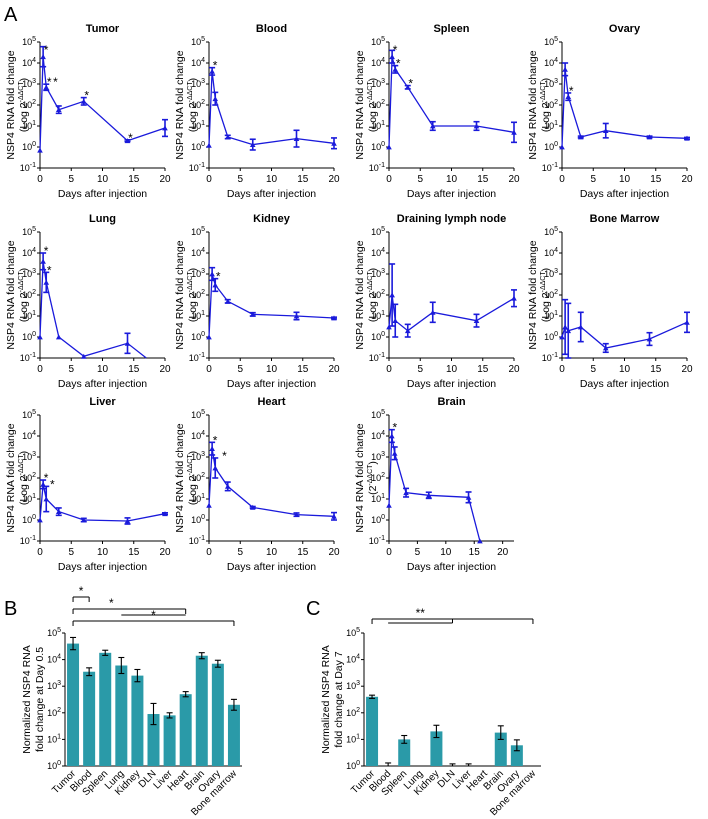 The image size is (708, 819). What do you see at coordinates (193, 478) in the screenshot?
I see `y-axis-label-heart-line2: (Log 2-ΔΔCT)` at bounding box center [193, 478].